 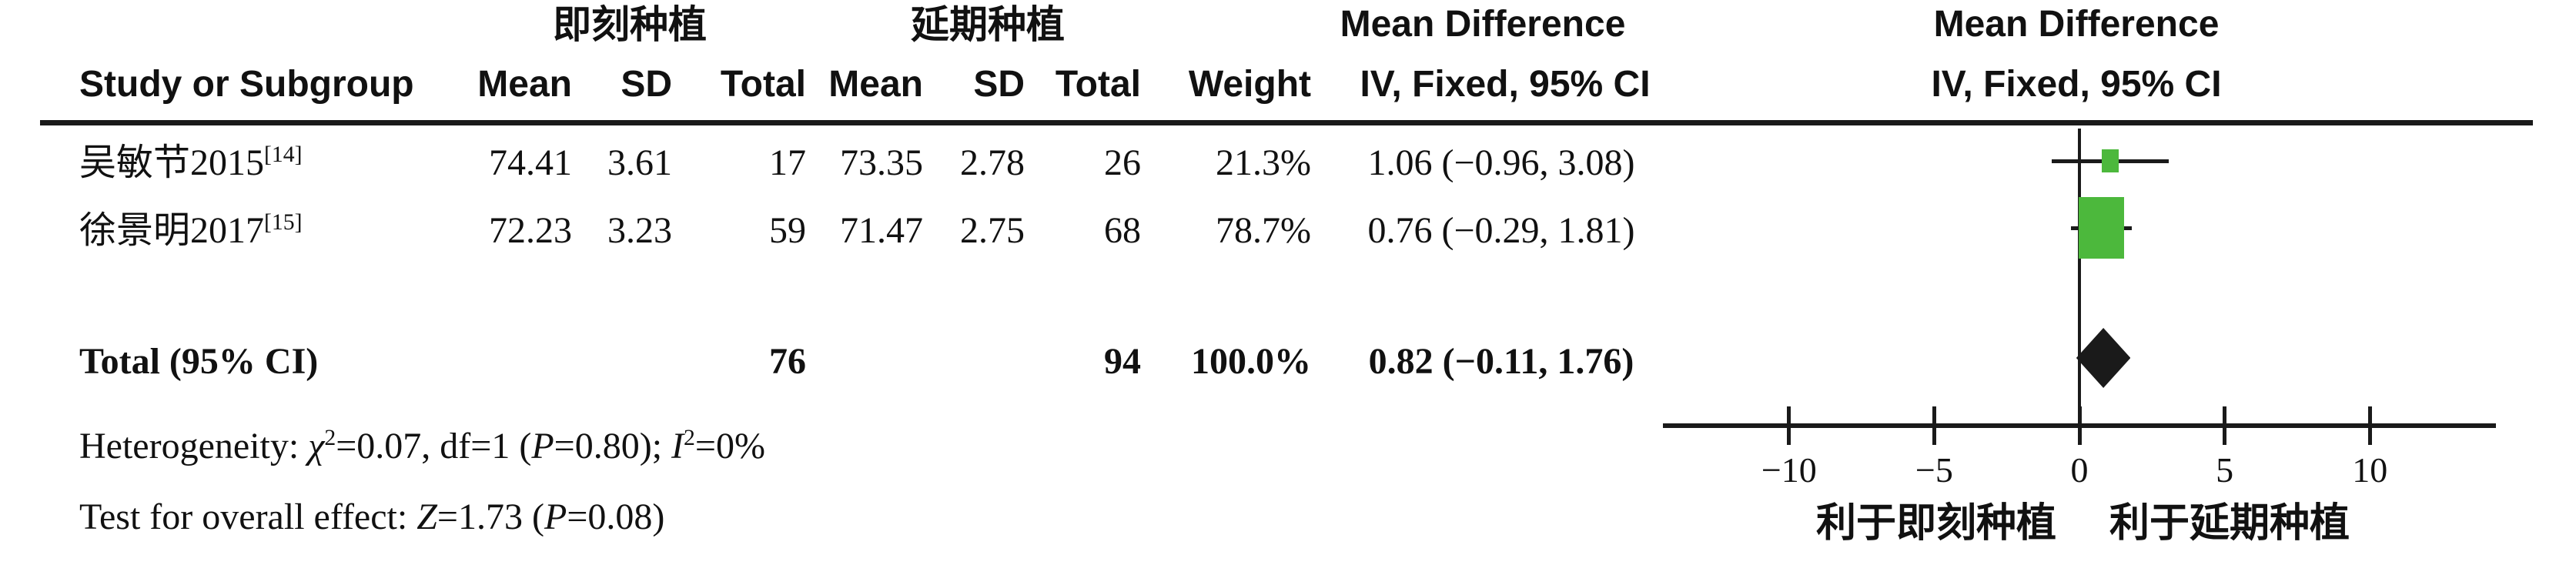 What do you see at coordinates (1264, 163) in the screenshot?
I see `cell-weight: 21.3%` at bounding box center [1264, 163].